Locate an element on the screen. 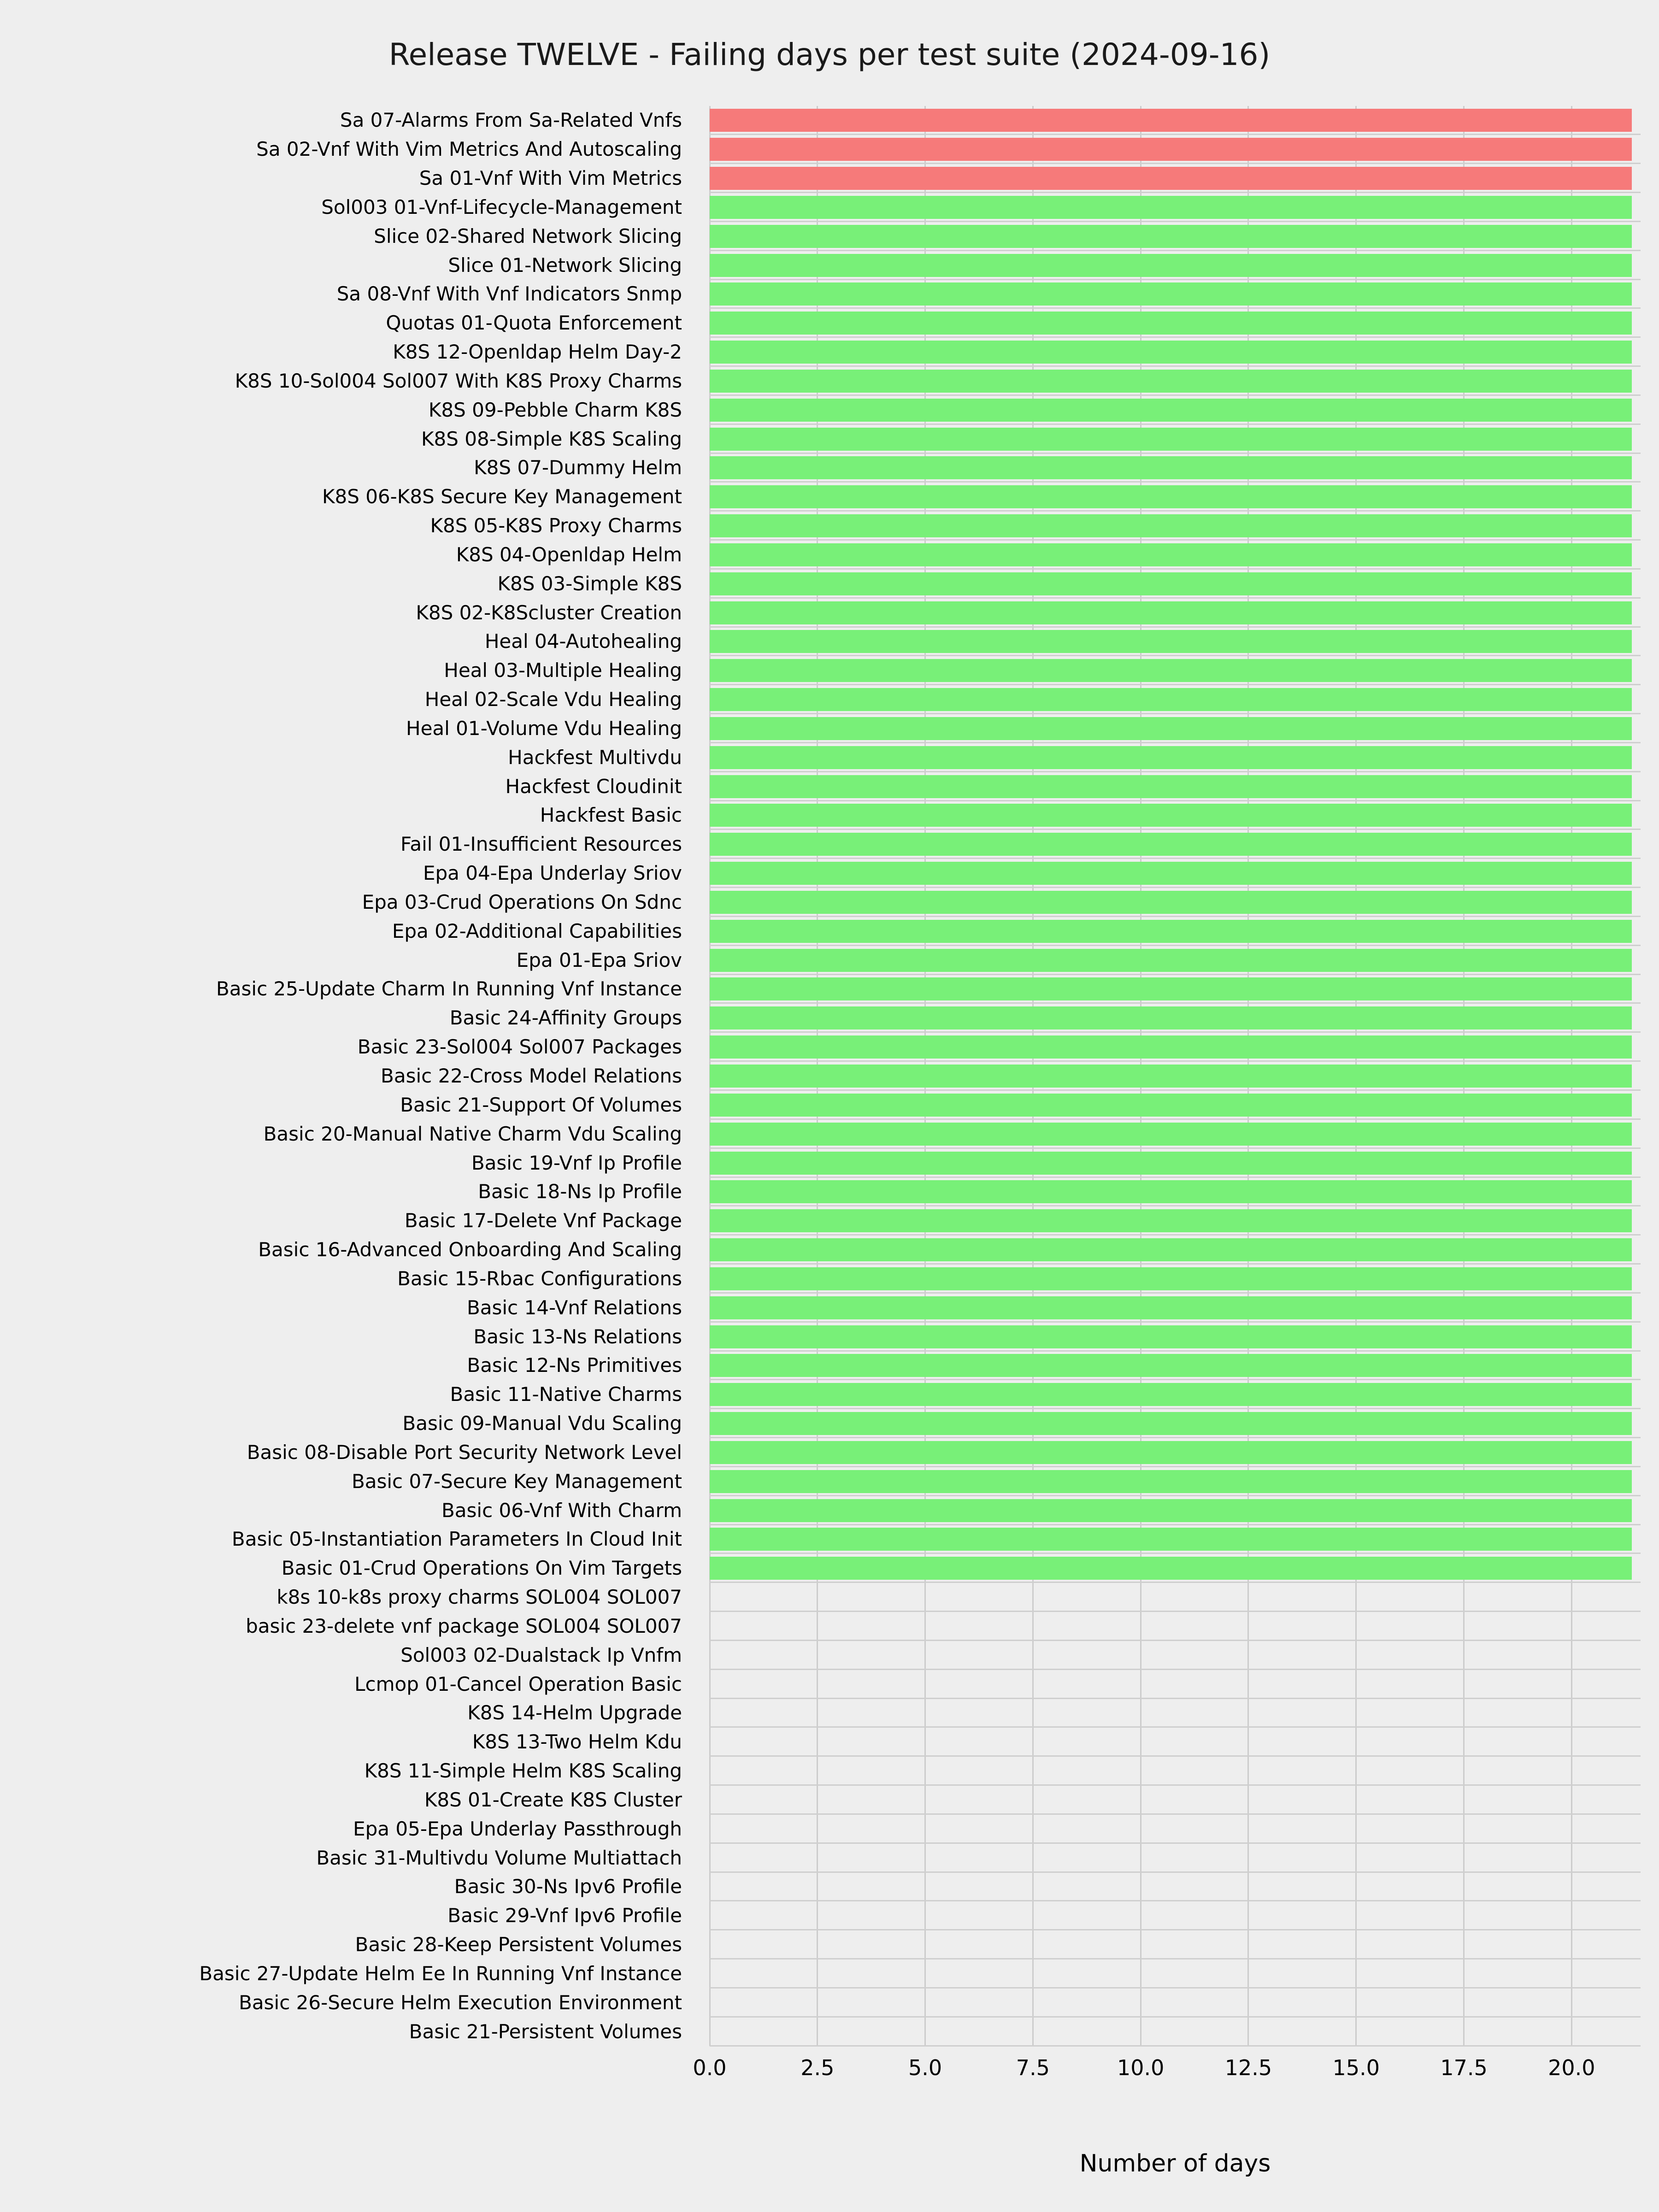 Image resolution: width=1659 pixels, height=2212 pixels. y-tick-label: Basic 11-Native Charms is located at coordinates (566, 1394).